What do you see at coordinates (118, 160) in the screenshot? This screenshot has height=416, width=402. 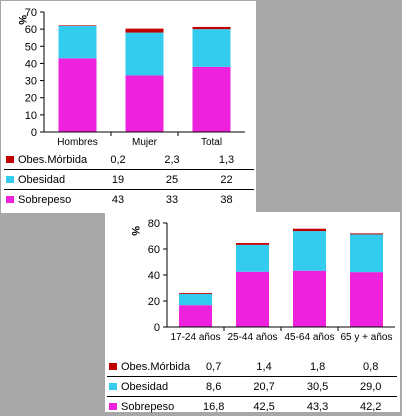 I see `table-cell: 0,2` at bounding box center [118, 160].